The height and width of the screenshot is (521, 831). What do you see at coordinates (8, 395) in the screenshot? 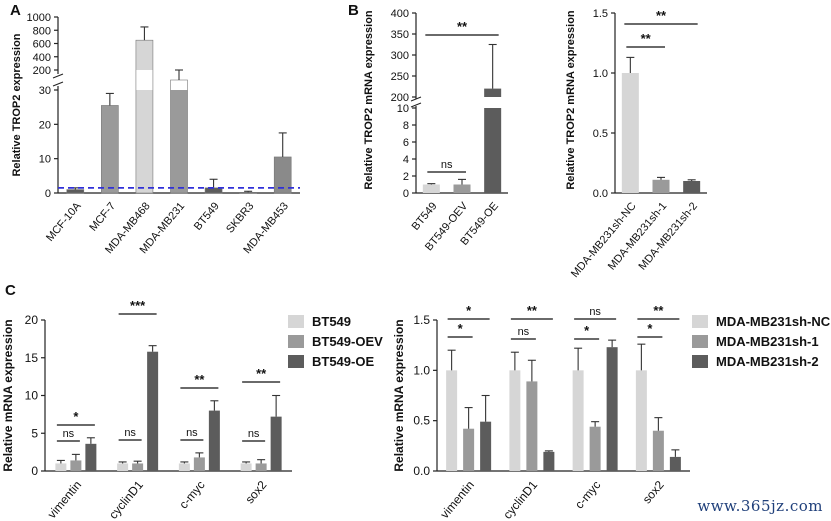
I see `c1-y-axis-title: Relative mRNA expression` at bounding box center [8, 395].